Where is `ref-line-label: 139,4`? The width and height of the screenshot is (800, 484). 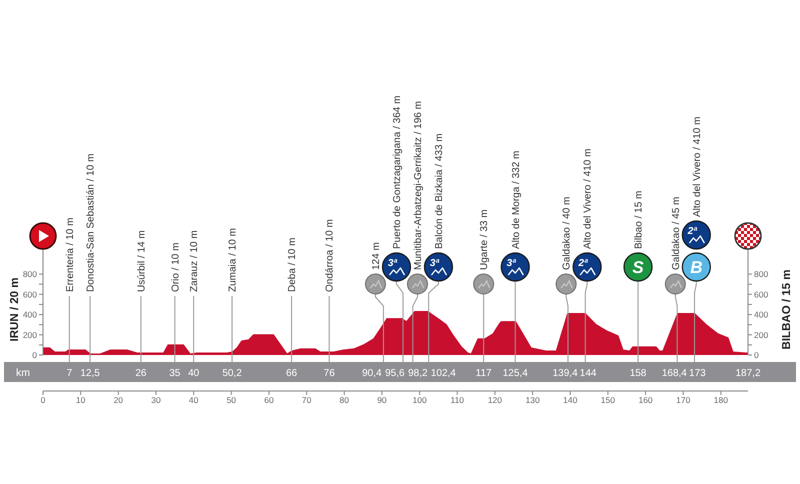
ref-line-label: 139,4 is located at coordinates (565, 373).